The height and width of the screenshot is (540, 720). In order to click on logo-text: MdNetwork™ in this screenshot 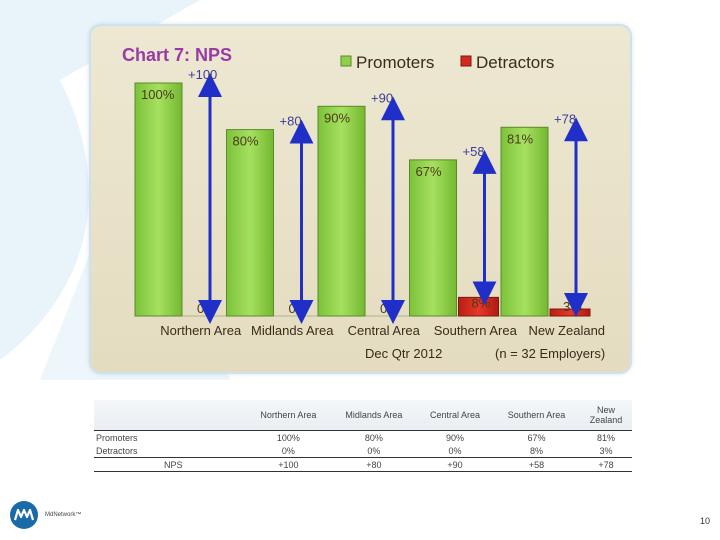, I will do `click(63, 515)`.